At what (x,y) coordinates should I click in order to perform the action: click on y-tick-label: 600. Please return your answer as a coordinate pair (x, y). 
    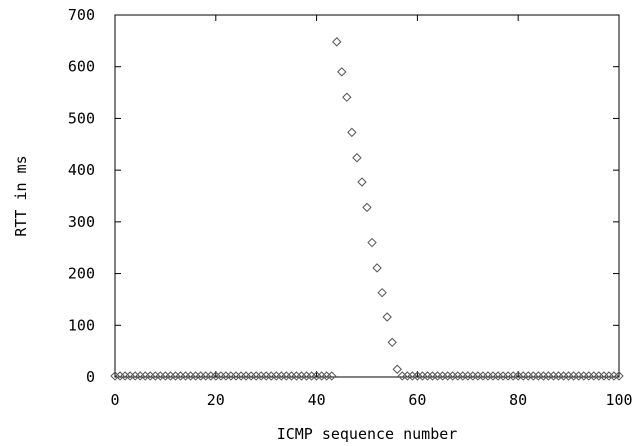
    Looking at the image, I should click on (81, 67).